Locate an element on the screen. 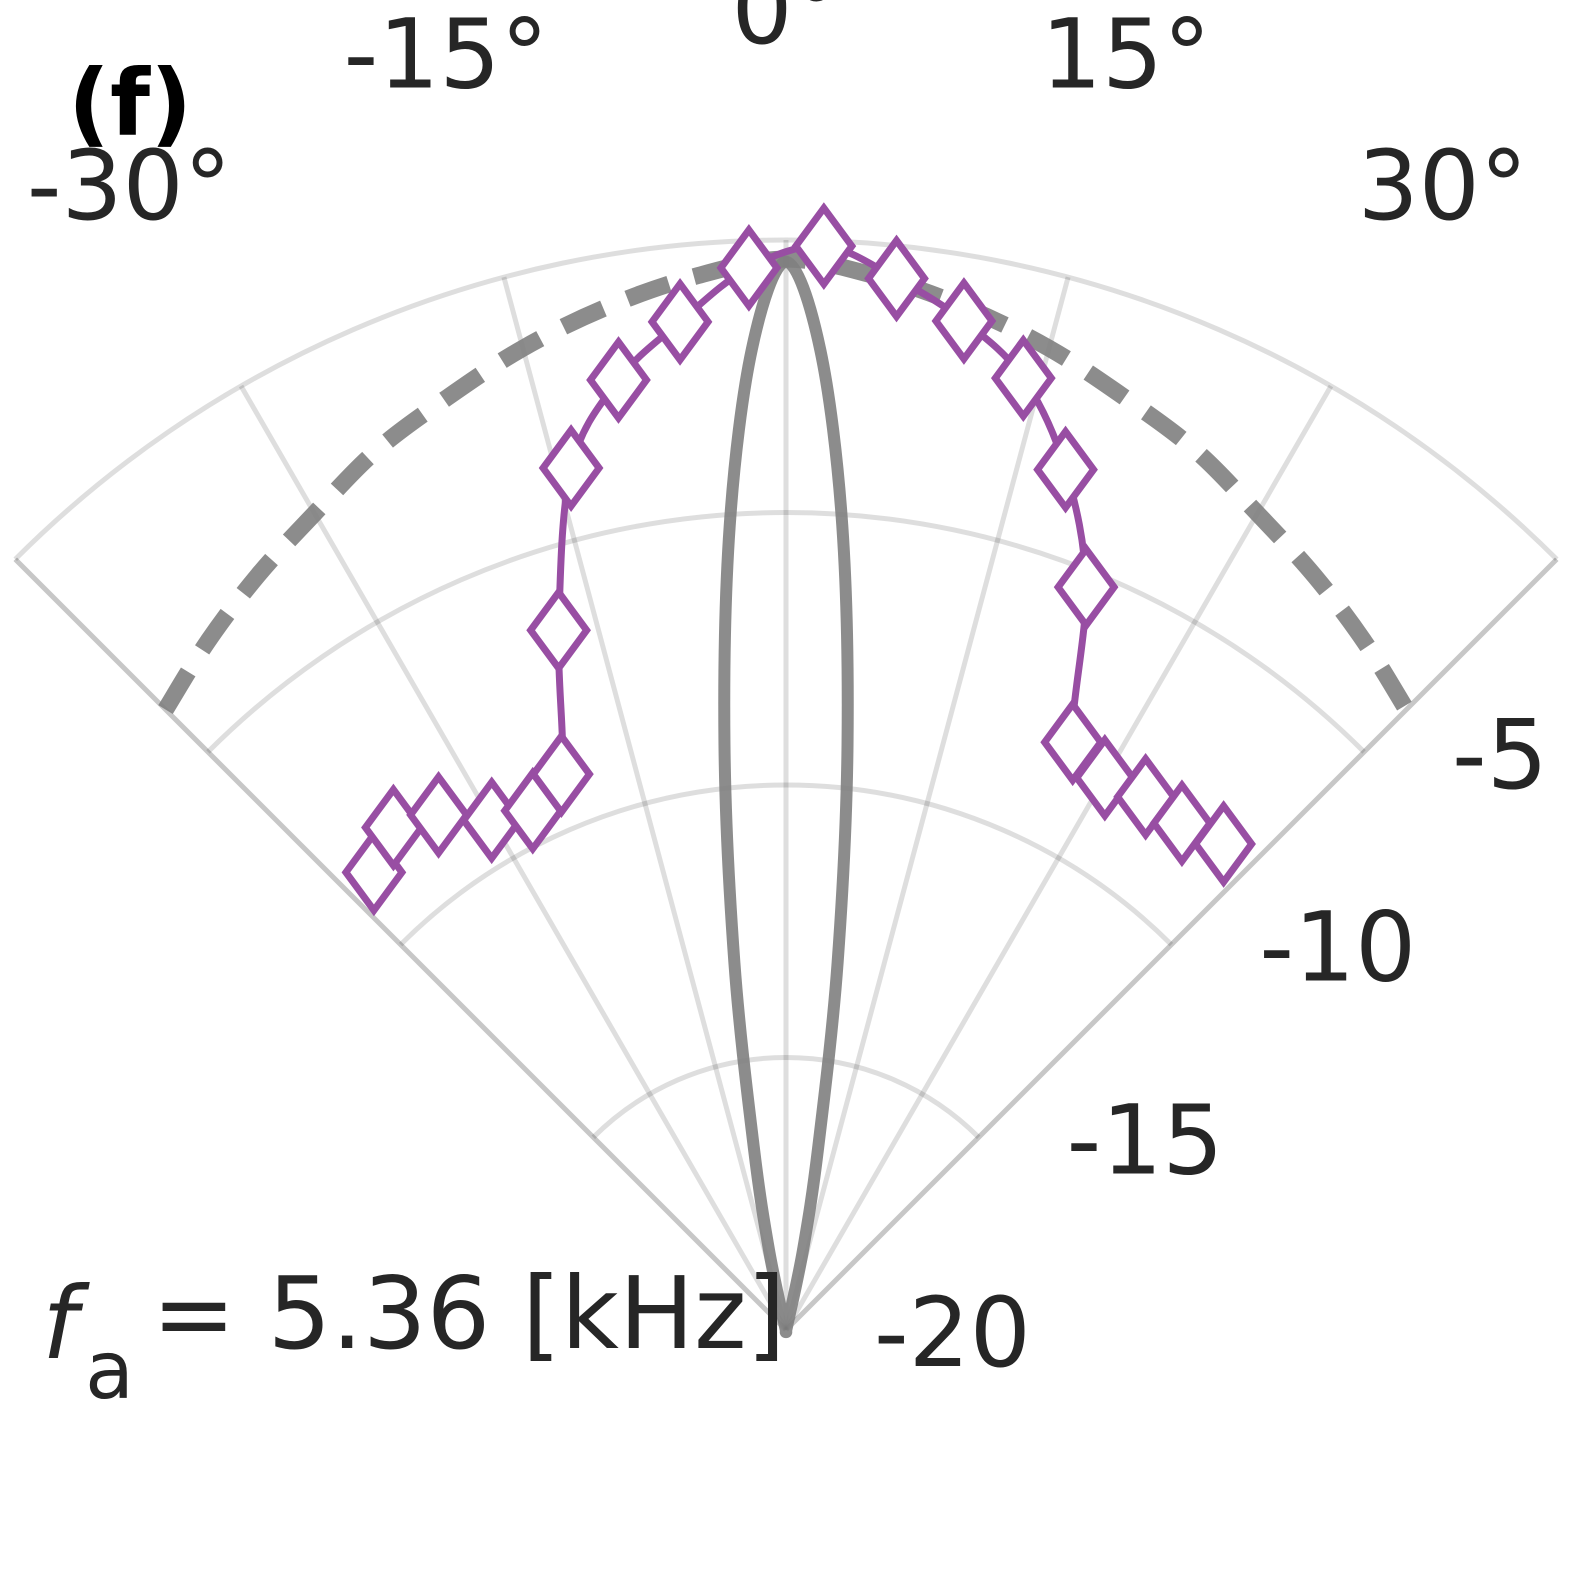 The width and height of the screenshot is (1575, 1575). frequency-annotation: f a = 5.36 [kHz] is located at coordinates (414, 1336).